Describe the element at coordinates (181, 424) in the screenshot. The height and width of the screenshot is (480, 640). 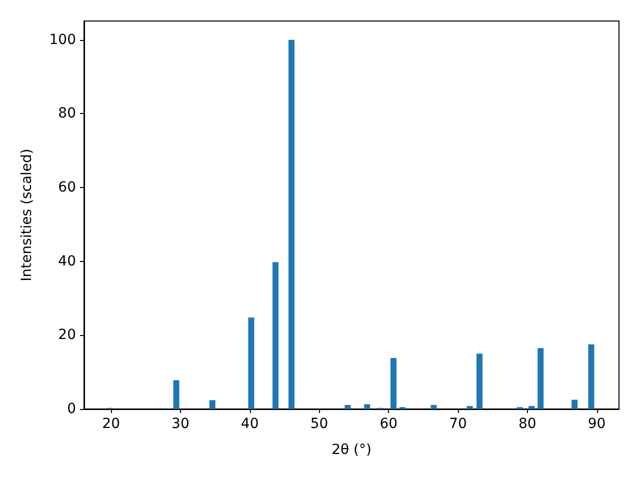
I see `x-tick-label: 30` at that location.